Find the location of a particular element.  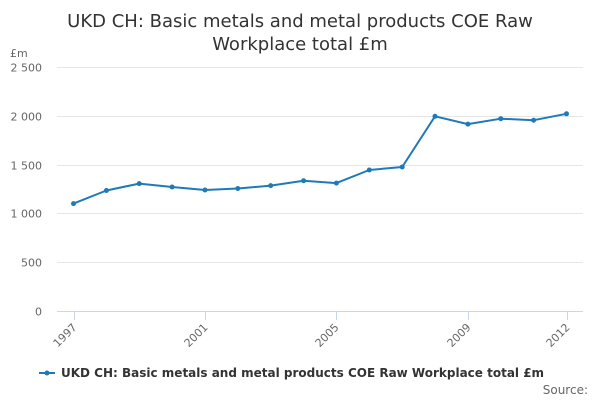

y-tick-label: 500 is located at coordinates (31, 263).